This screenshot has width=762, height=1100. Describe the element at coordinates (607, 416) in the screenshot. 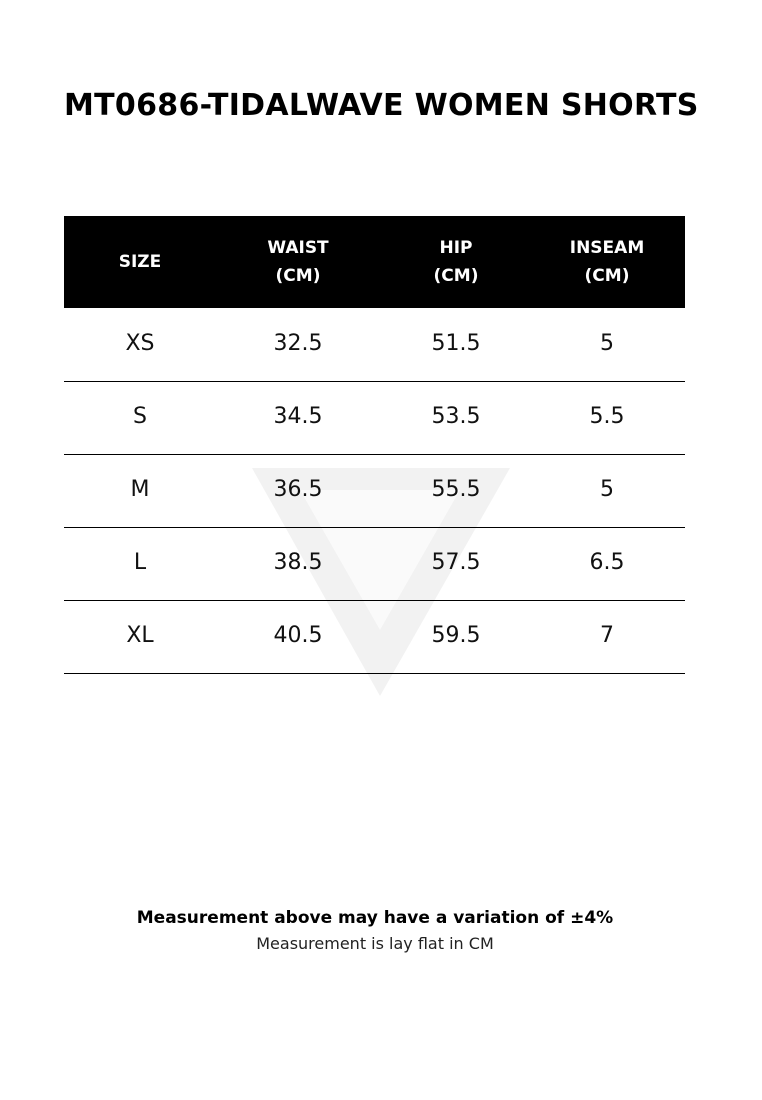

I see `table-cell: 5.5` at that location.